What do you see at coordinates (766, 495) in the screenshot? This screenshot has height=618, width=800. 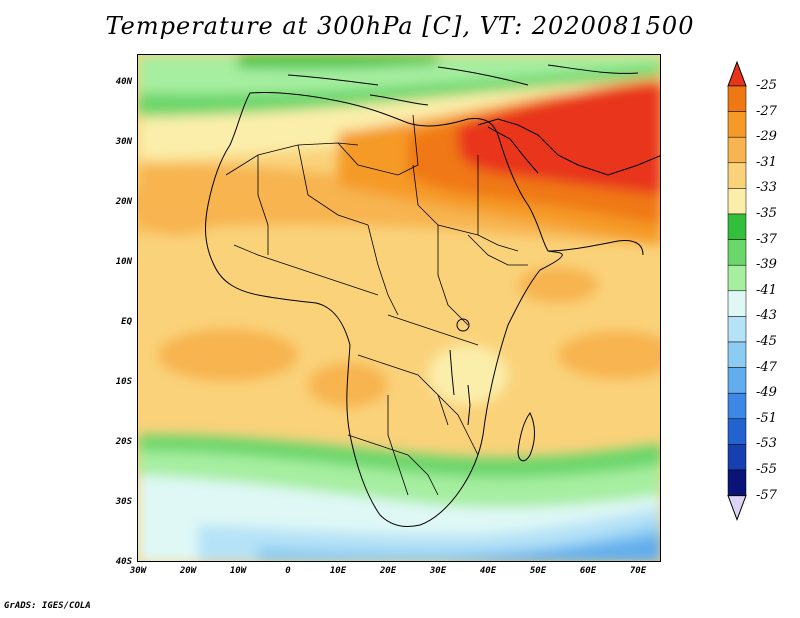 I see `colorbar-label: -57` at bounding box center [766, 495].